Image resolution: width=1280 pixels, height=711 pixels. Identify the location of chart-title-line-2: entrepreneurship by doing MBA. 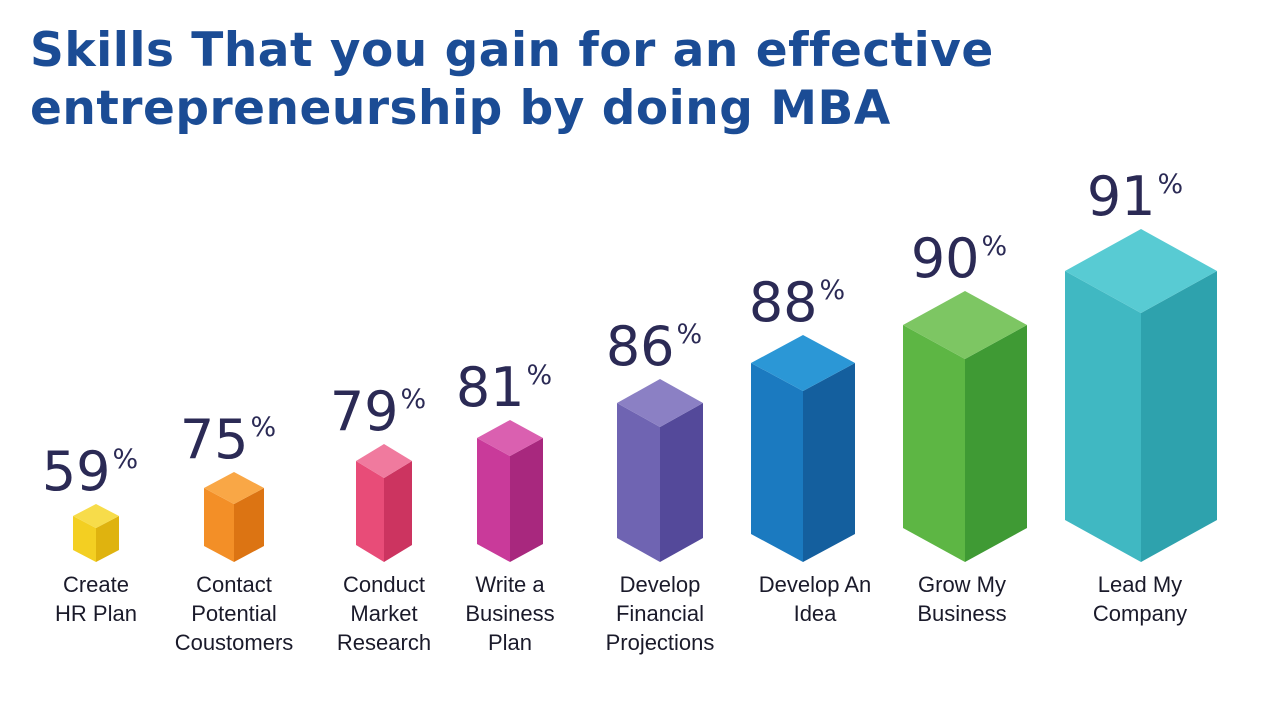
(460, 108).